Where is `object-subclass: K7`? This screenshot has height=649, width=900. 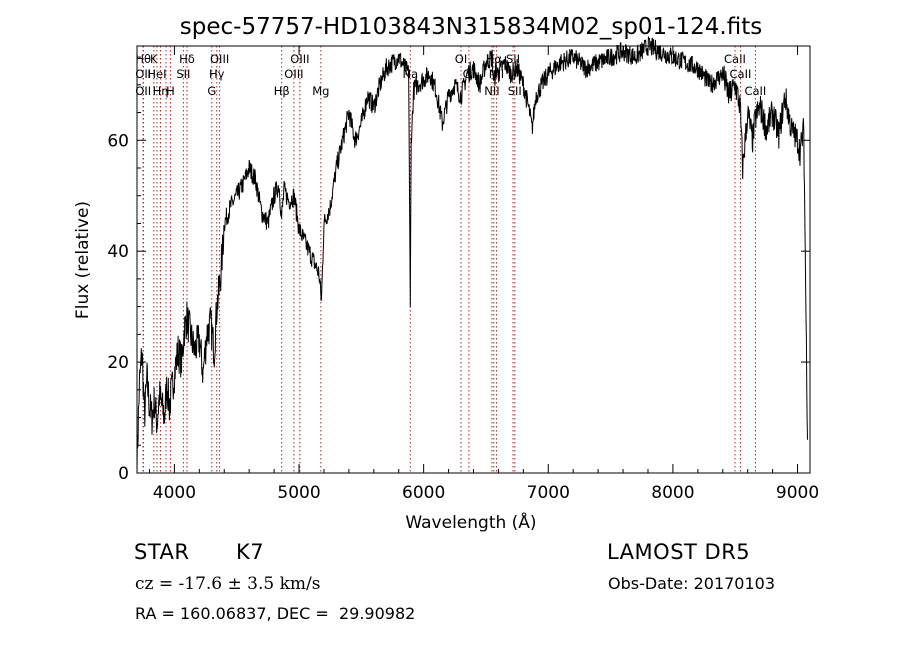 object-subclass: K7 is located at coordinates (250, 552).